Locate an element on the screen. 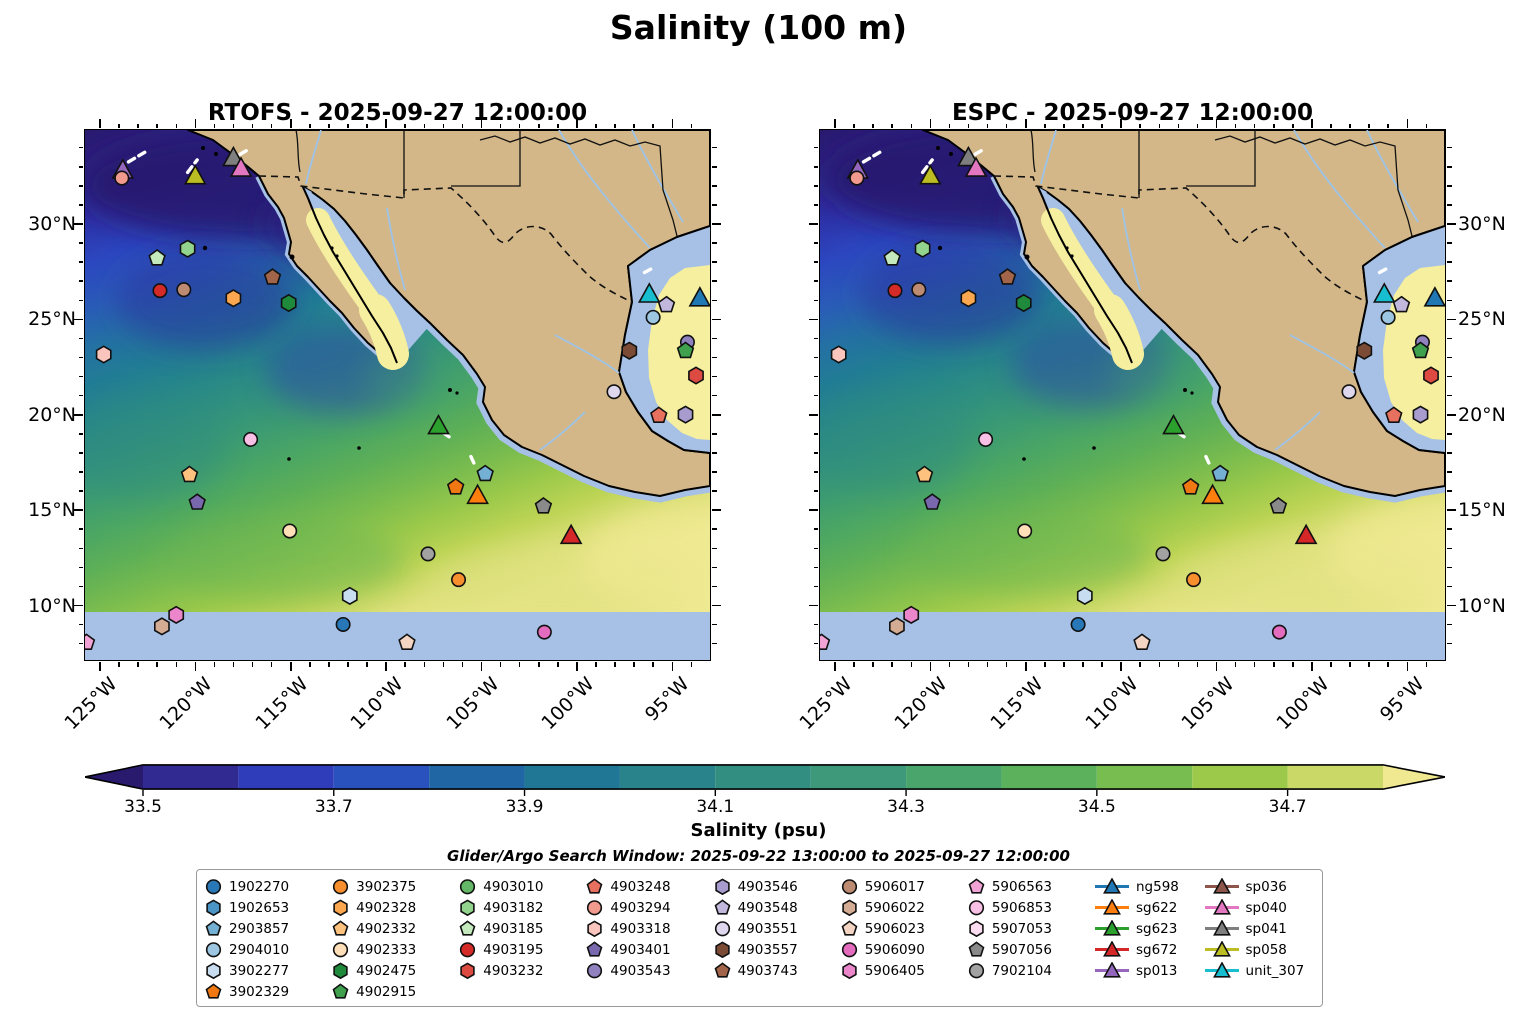 The width and height of the screenshot is (1517, 1015). legend-item-sp058: sp058 is located at coordinates (1259, 949).